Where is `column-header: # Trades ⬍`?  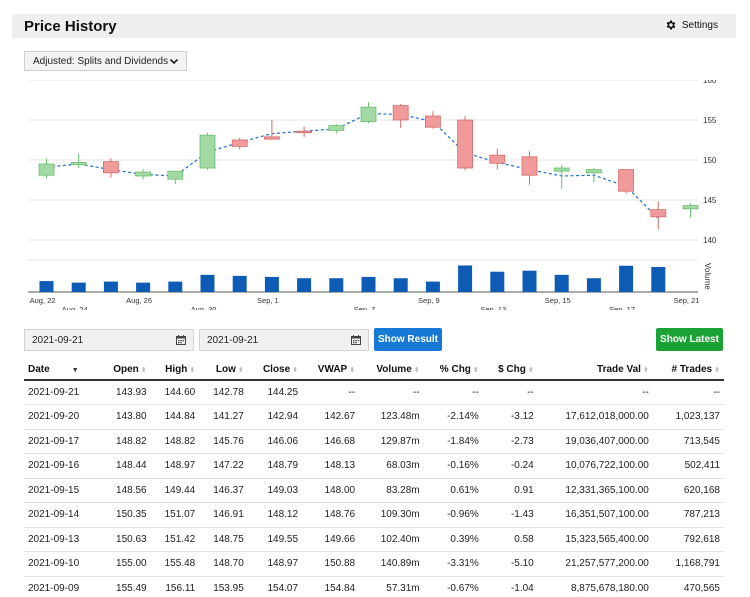 column-header: # Trades ⬍ is located at coordinates (688, 370).